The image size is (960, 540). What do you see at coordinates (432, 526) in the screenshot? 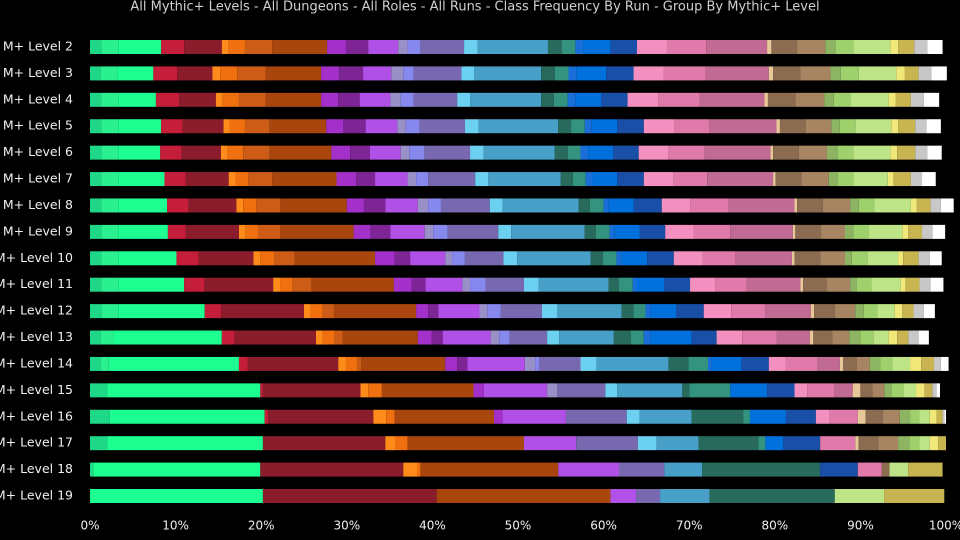
I see `x-tick-label: 40%` at bounding box center [432, 526].